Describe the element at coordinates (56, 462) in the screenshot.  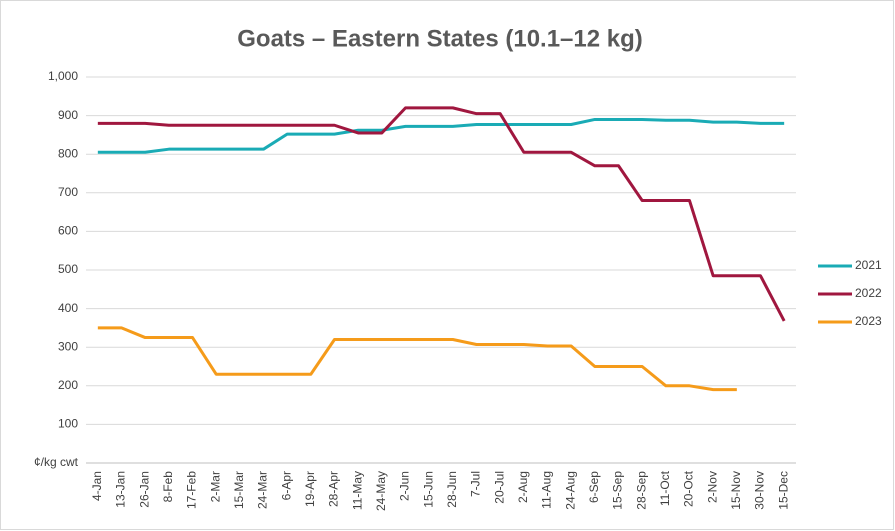
I see `y-tick-label: ¢/kg cwt` at that location.